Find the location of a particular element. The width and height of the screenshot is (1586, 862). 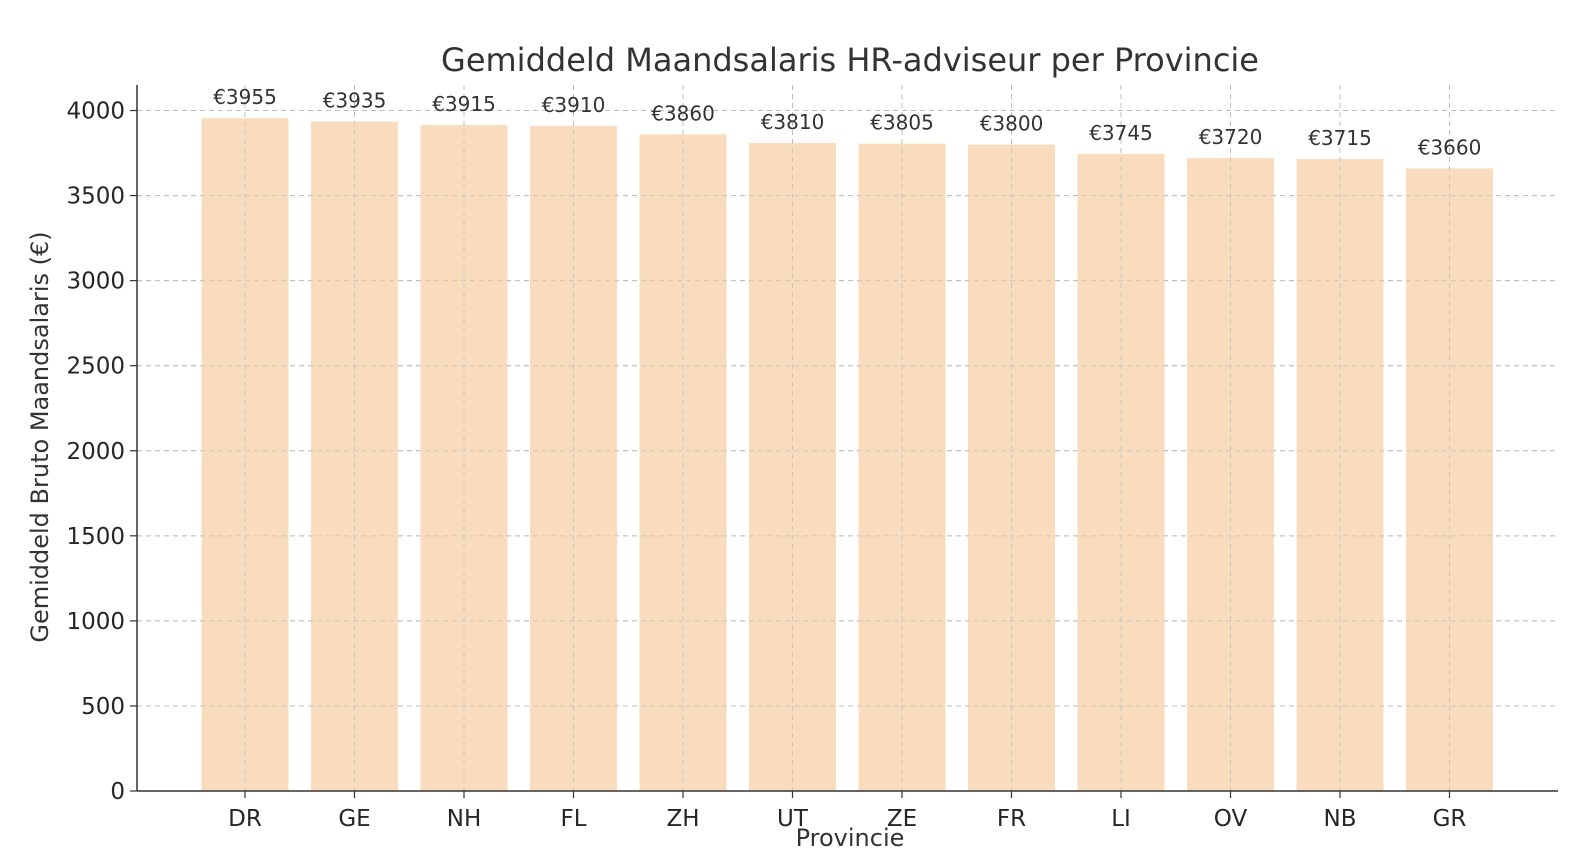

bar-value-label: €3720 is located at coordinates (1231, 137).